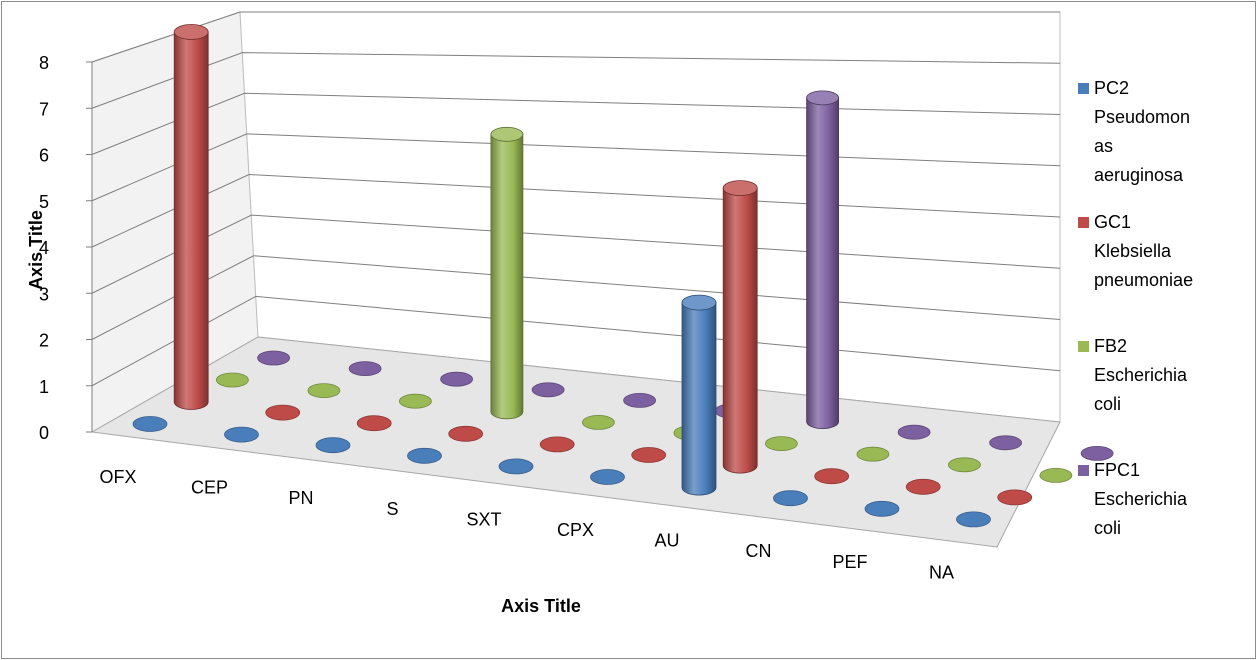 The image size is (1257, 660). What do you see at coordinates (44, 248) in the screenshot?
I see `y-tick-label: 4` at bounding box center [44, 248].